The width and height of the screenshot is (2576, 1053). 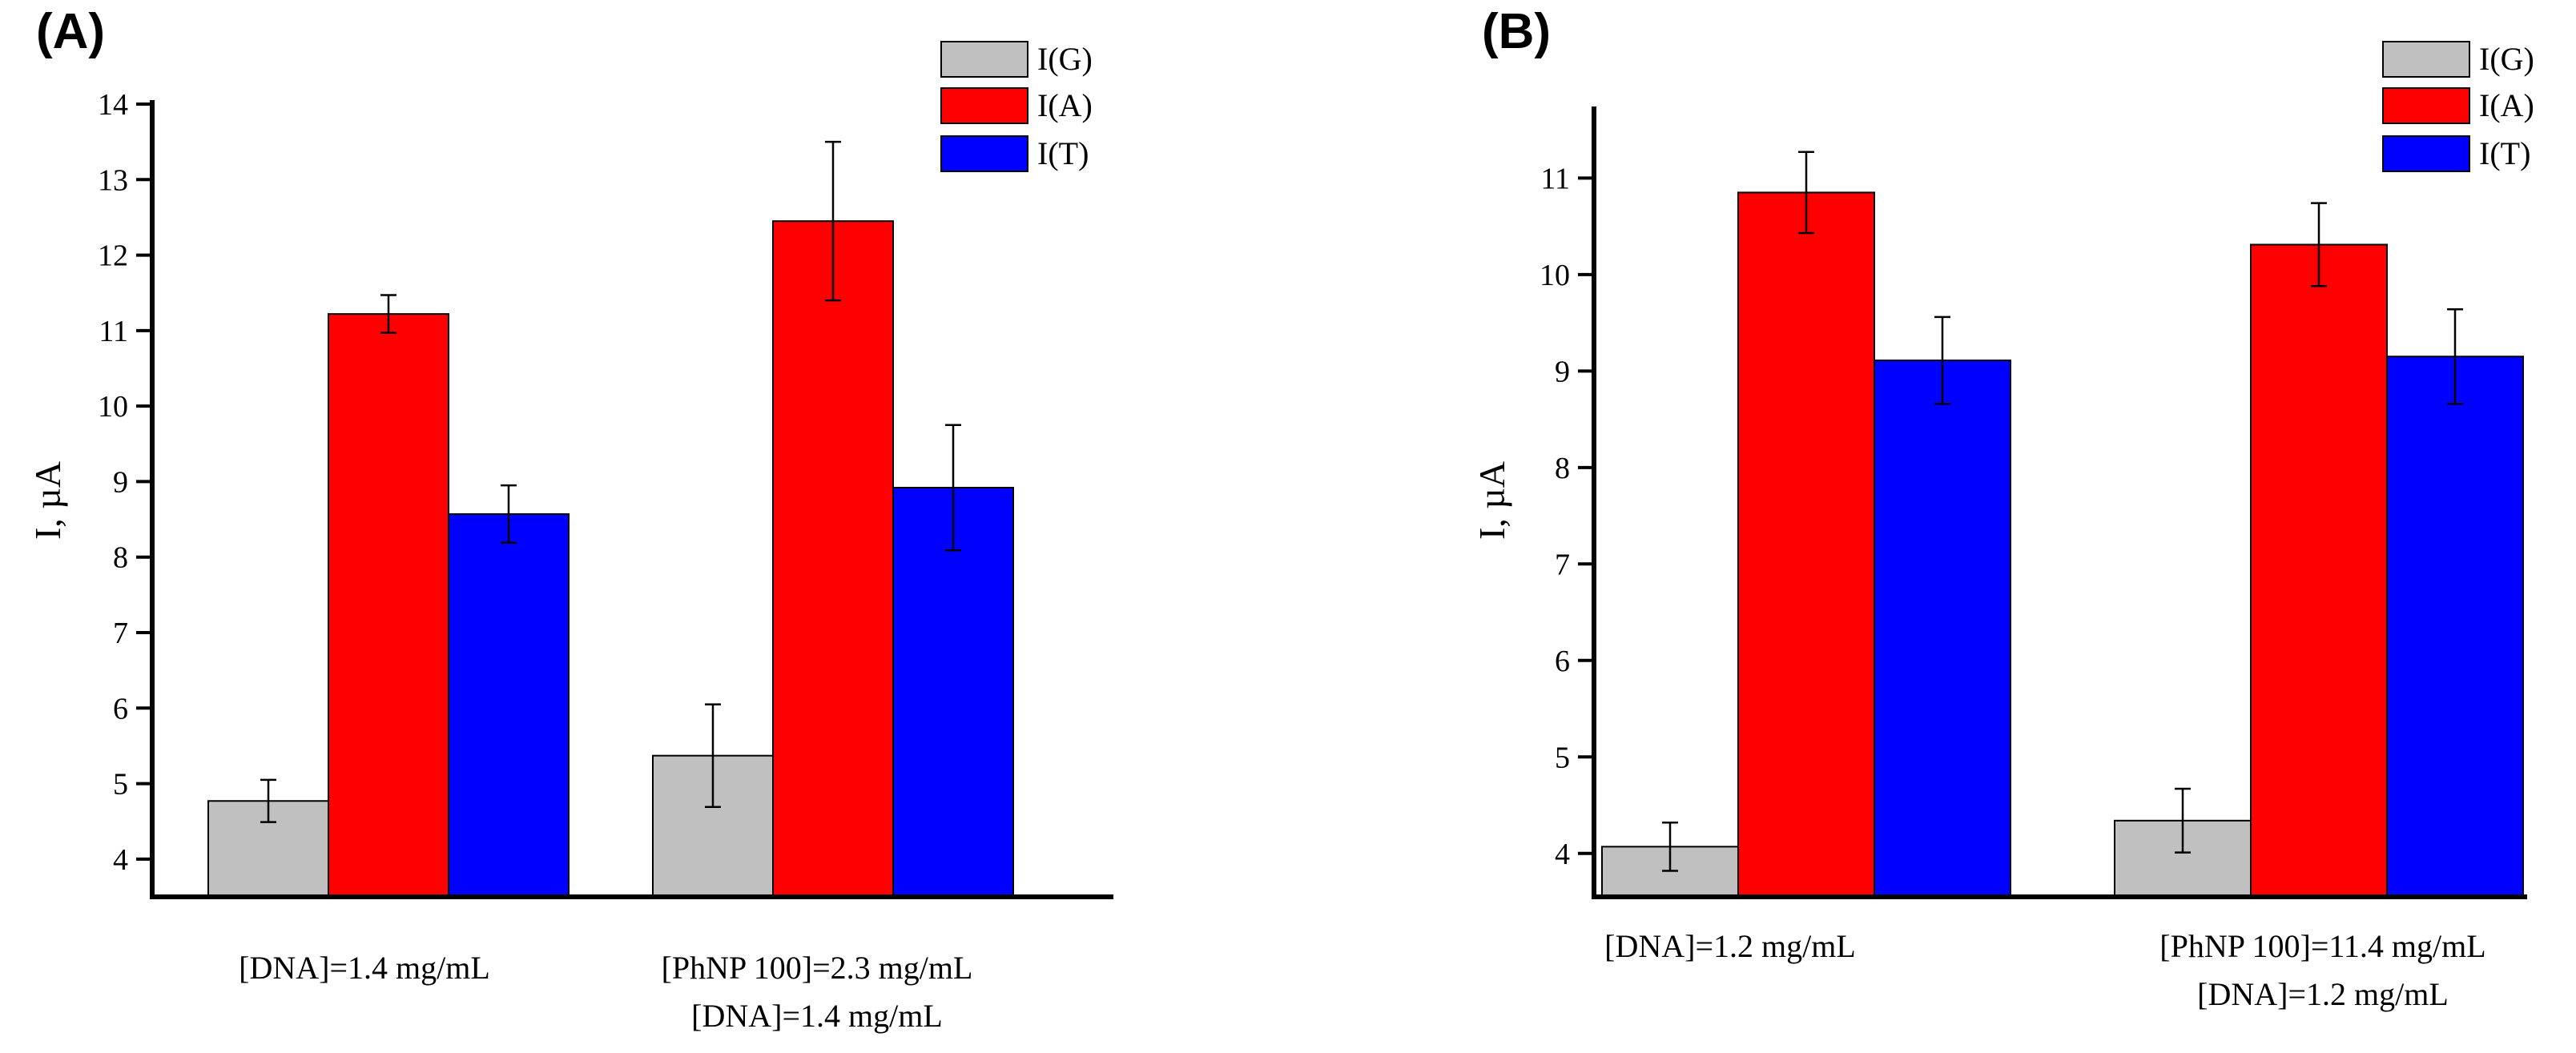 What do you see at coordinates (113, 256) in the screenshot?
I see `y-tick-label: 12` at bounding box center [113, 256].